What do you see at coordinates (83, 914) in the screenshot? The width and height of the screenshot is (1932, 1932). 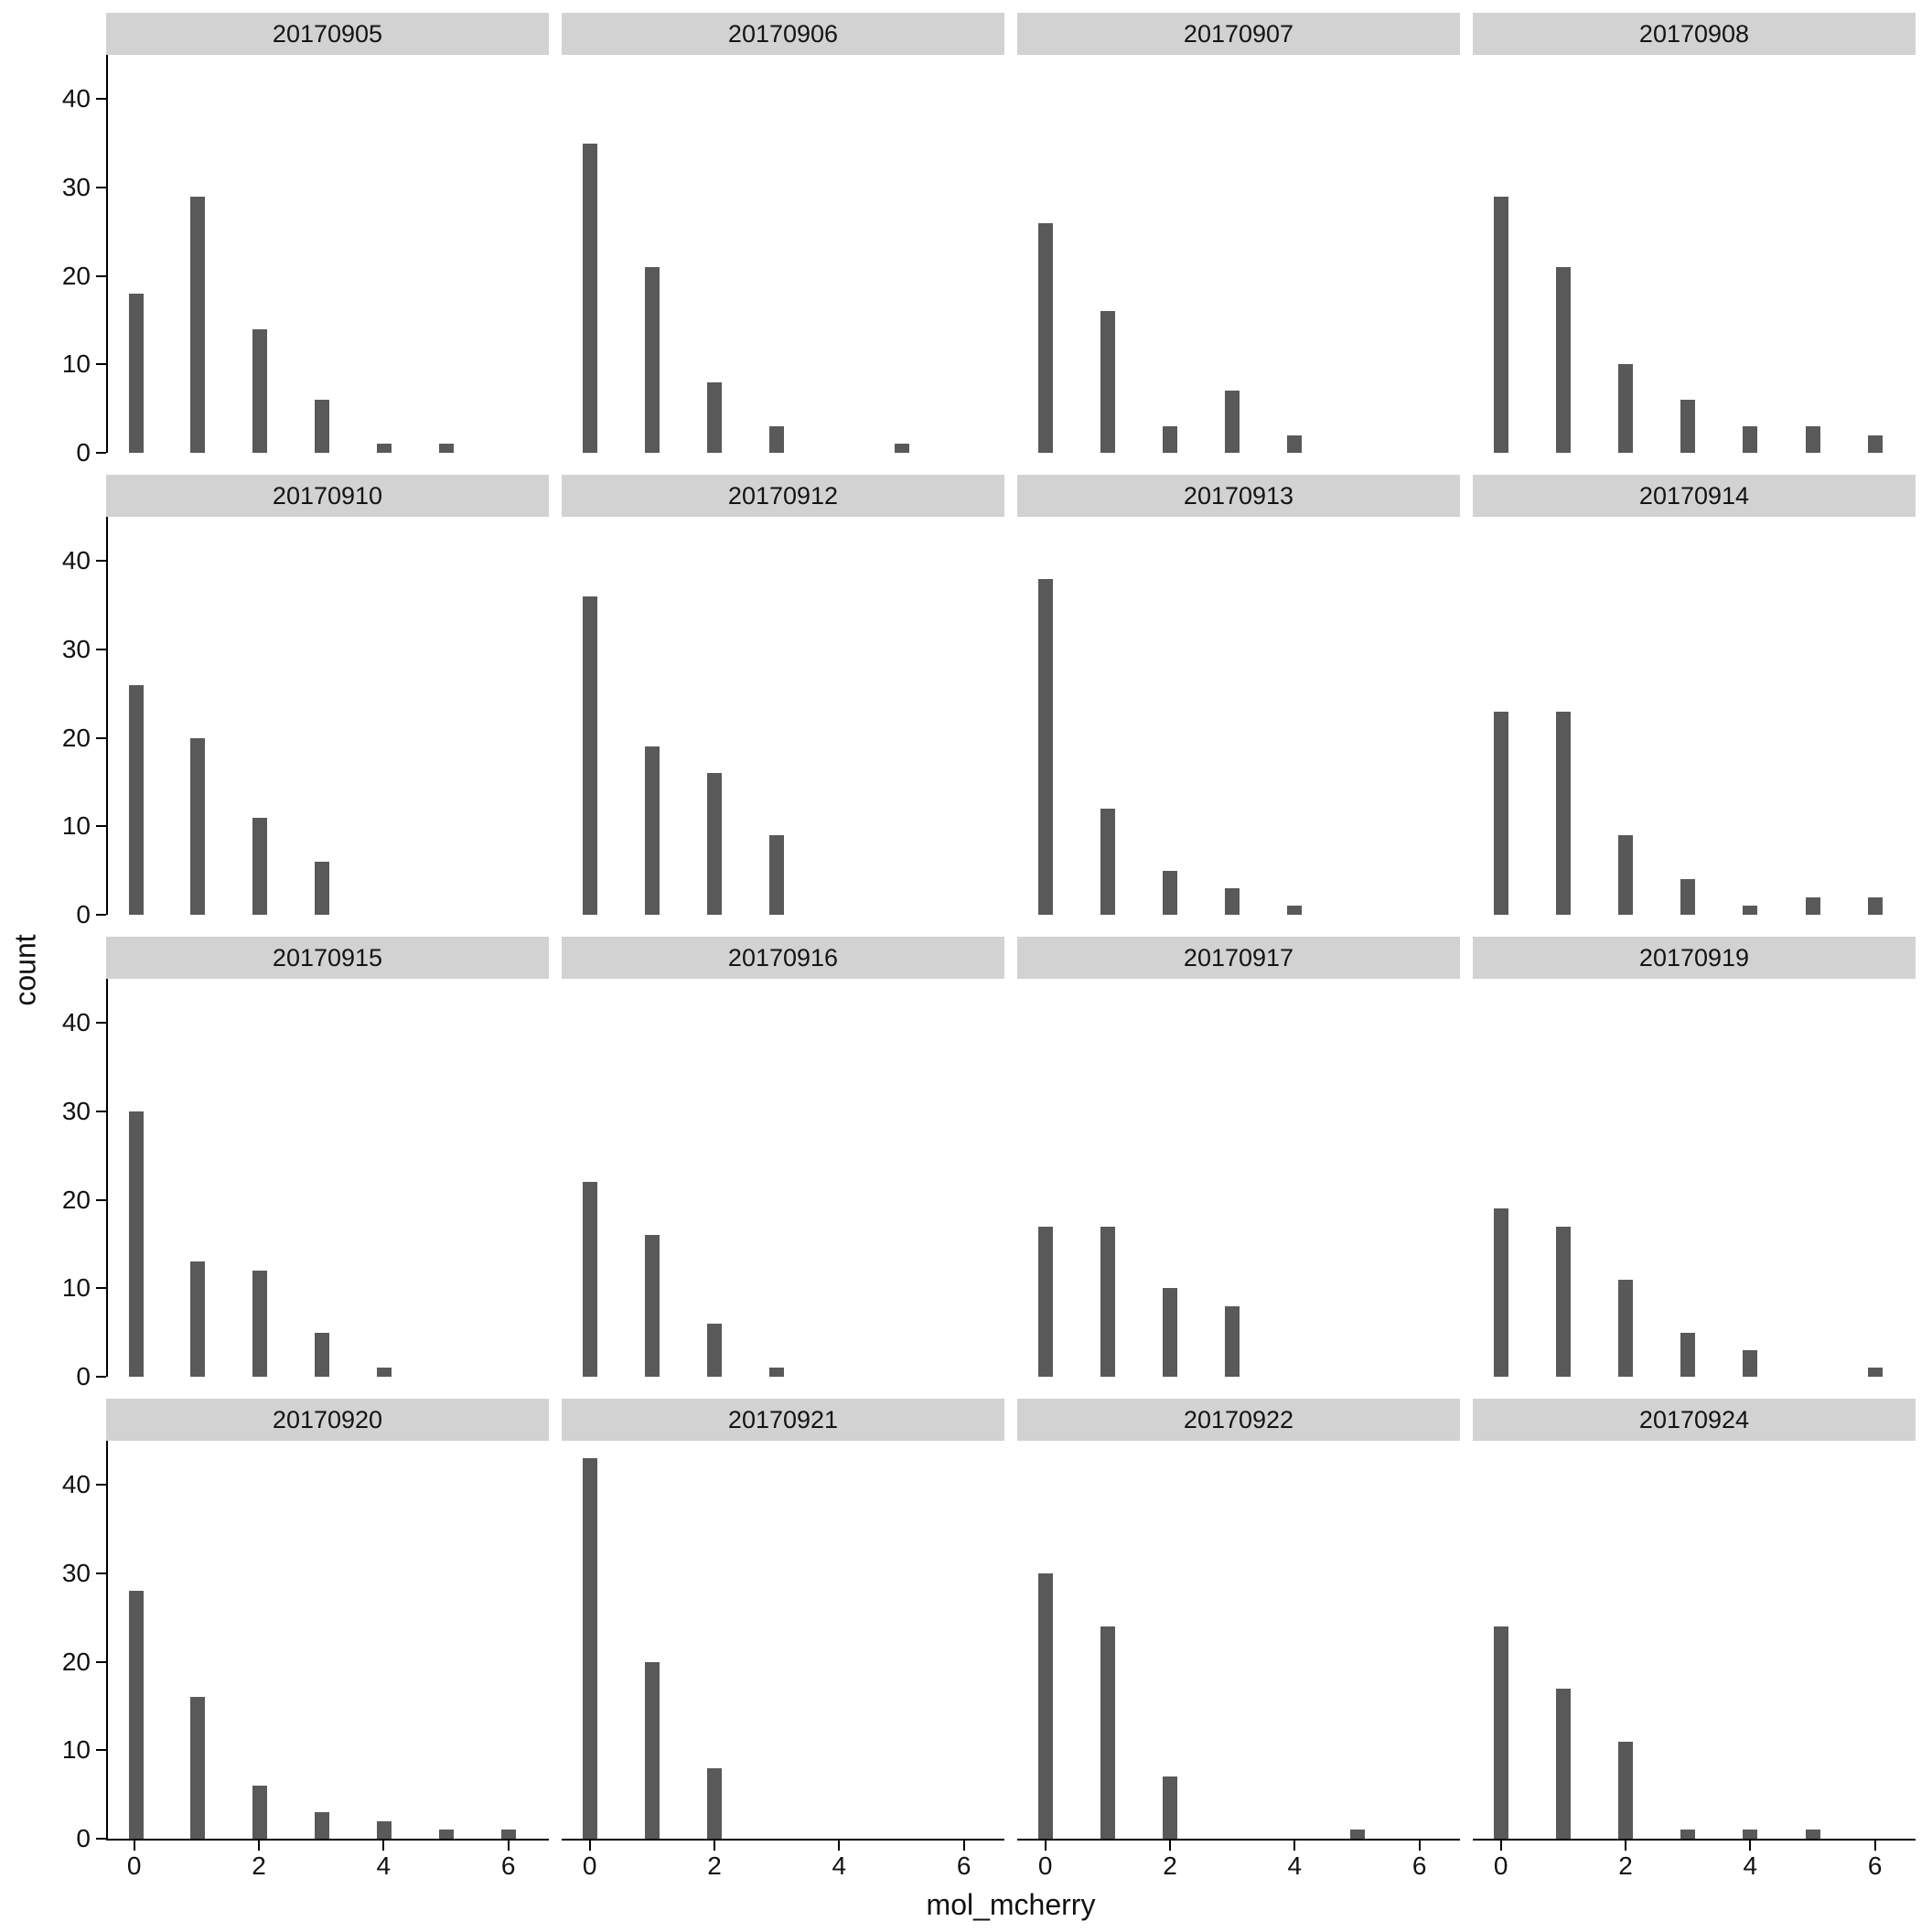 I see `y-tick-label: 0` at bounding box center [83, 914].